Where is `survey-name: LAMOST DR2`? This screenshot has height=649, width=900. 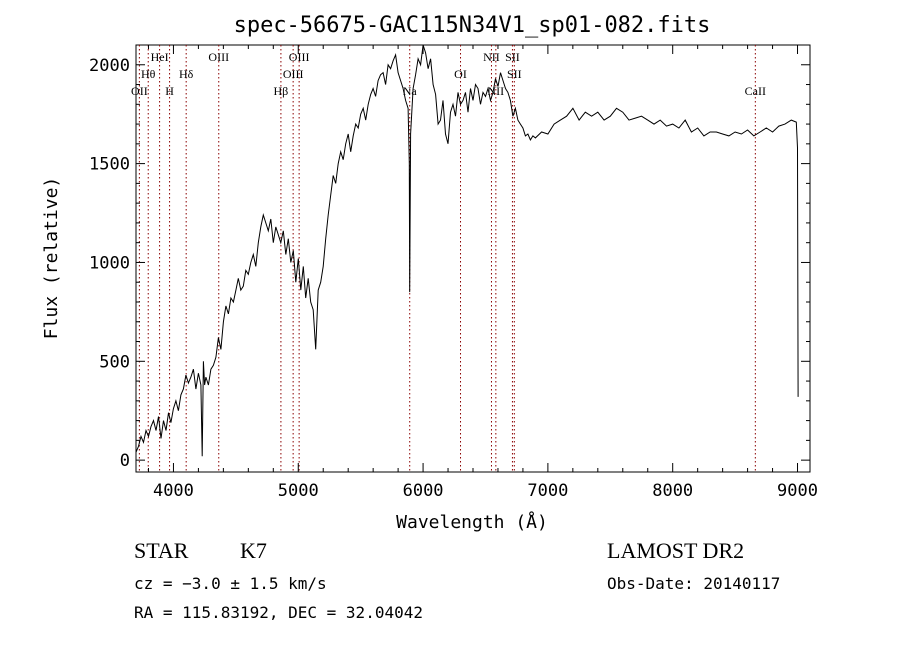 survey-name: LAMOST DR2 is located at coordinates (676, 550).